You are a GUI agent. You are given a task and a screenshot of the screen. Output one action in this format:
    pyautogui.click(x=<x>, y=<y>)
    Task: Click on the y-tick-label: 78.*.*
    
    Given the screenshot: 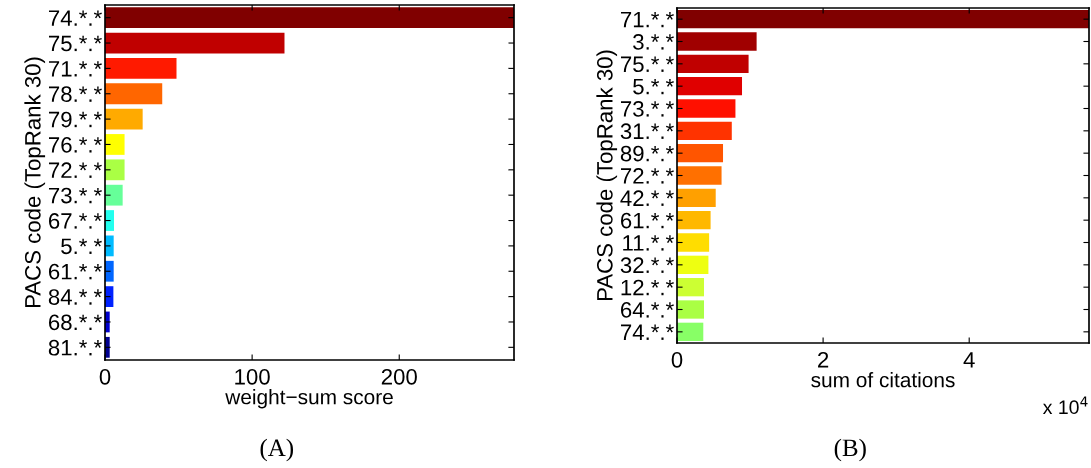 What is the action you would take?
    pyautogui.click(x=75, y=94)
    